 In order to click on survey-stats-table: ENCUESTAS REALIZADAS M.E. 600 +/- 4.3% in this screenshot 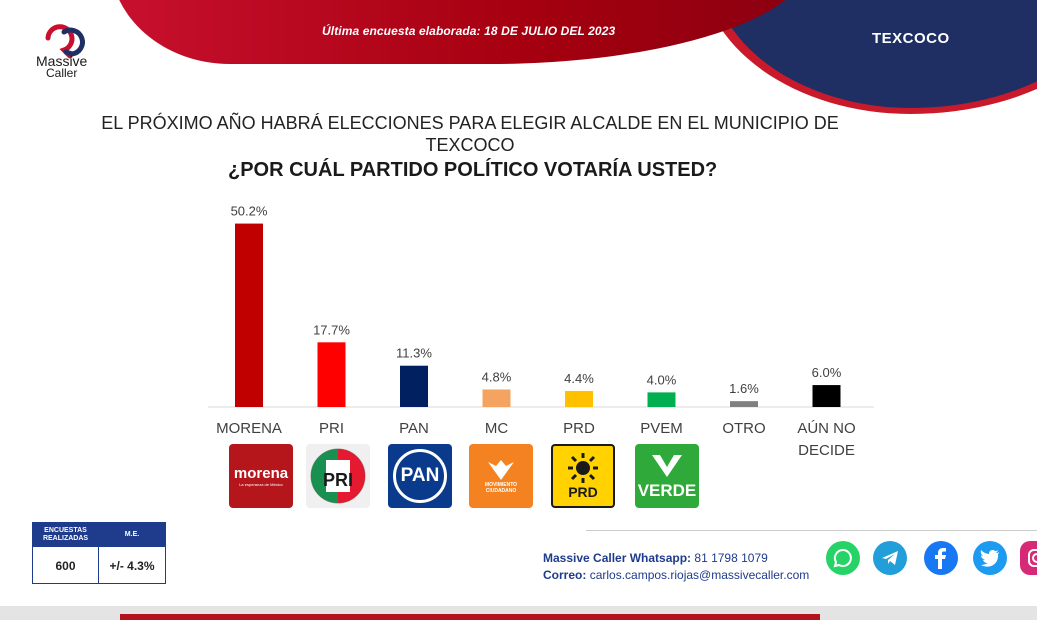, I will do `click(99, 553)`.